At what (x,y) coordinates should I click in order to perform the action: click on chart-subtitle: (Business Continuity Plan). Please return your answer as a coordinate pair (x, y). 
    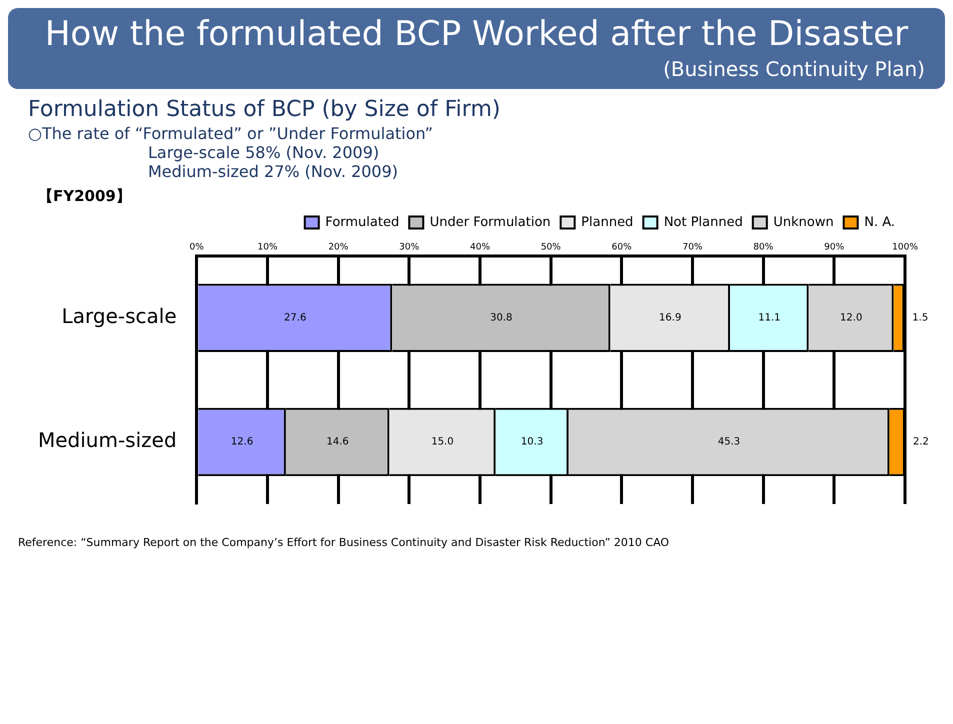
    Looking at the image, I should click on (793, 69).